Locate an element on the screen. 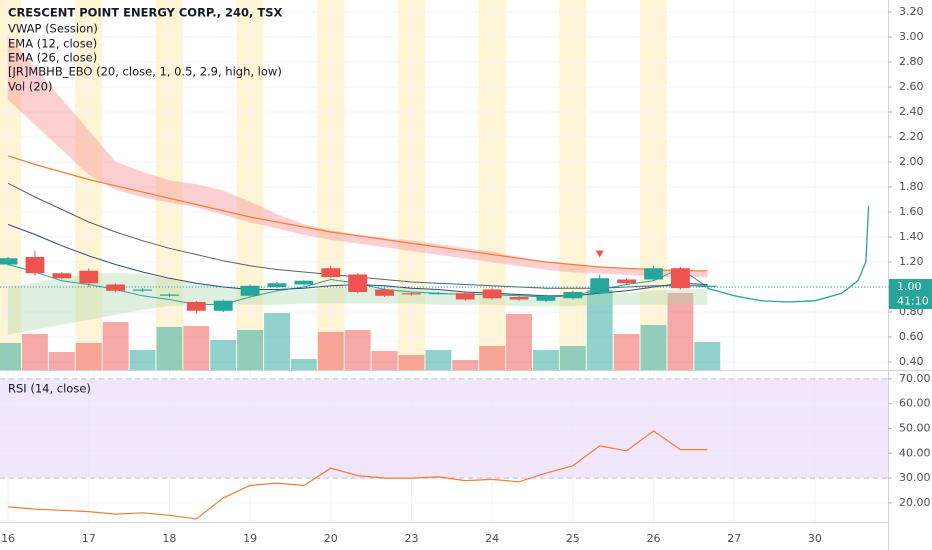 Image resolution: width=932 pixels, height=550 pixels. x-tick-label: 16 is located at coordinates (8, 538).